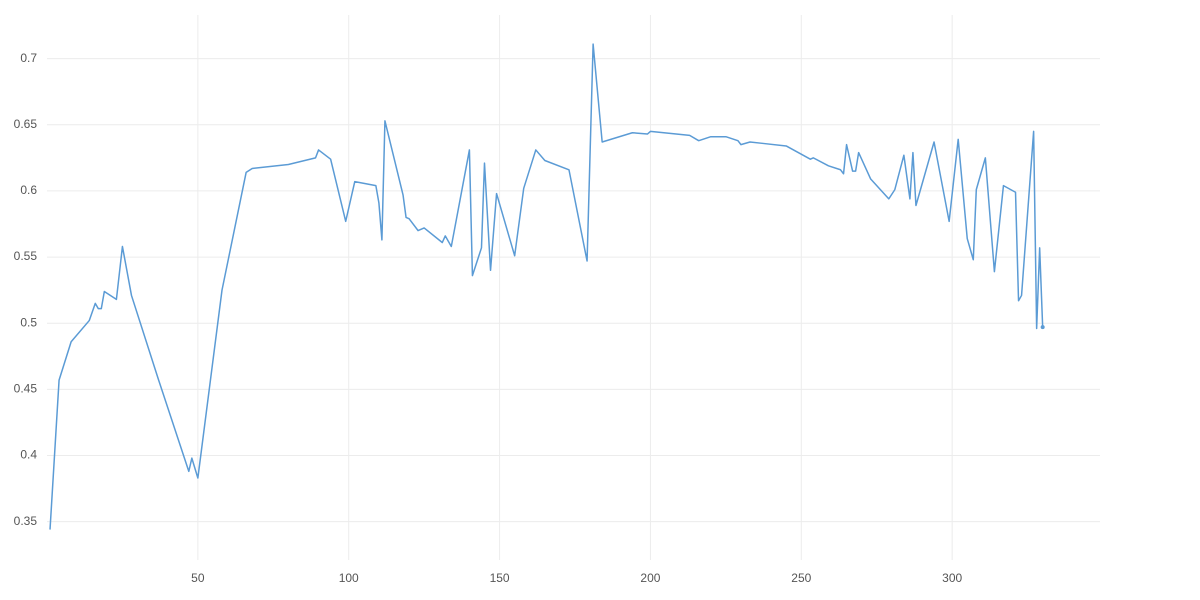 Image resolution: width=1200 pixels, height=600 pixels. Describe the element at coordinates (650, 578) in the screenshot. I see `x-tick-label: 200` at that location.